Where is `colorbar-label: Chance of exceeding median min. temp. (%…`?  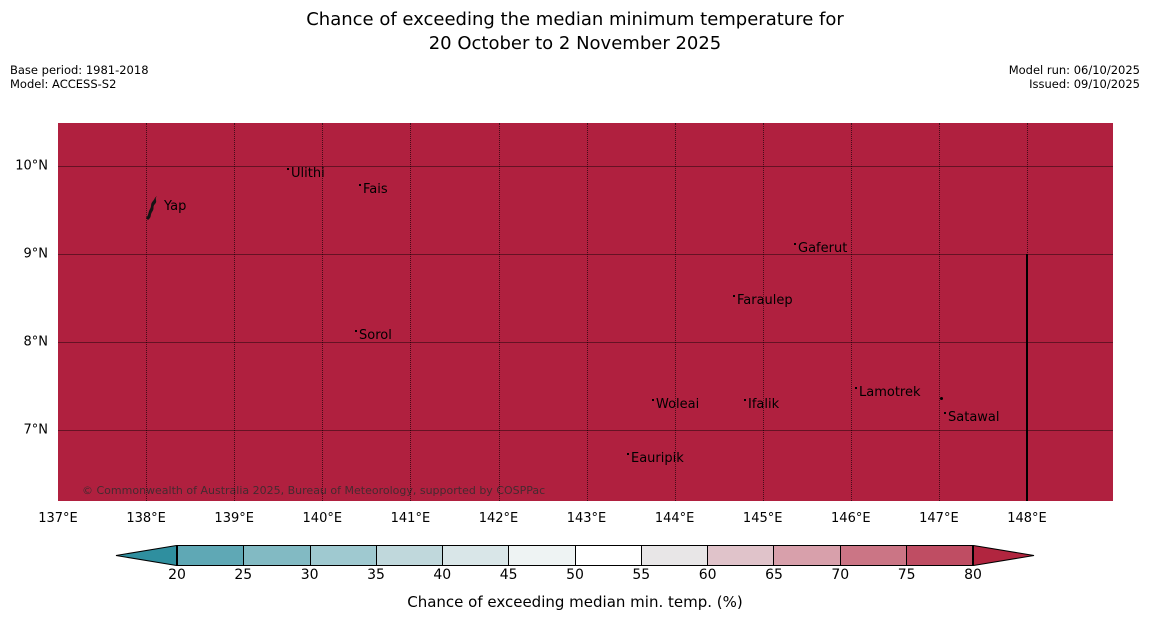 colorbar-label: Chance of exceeding median min. temp. (%… is located at coordinates (575, 602).